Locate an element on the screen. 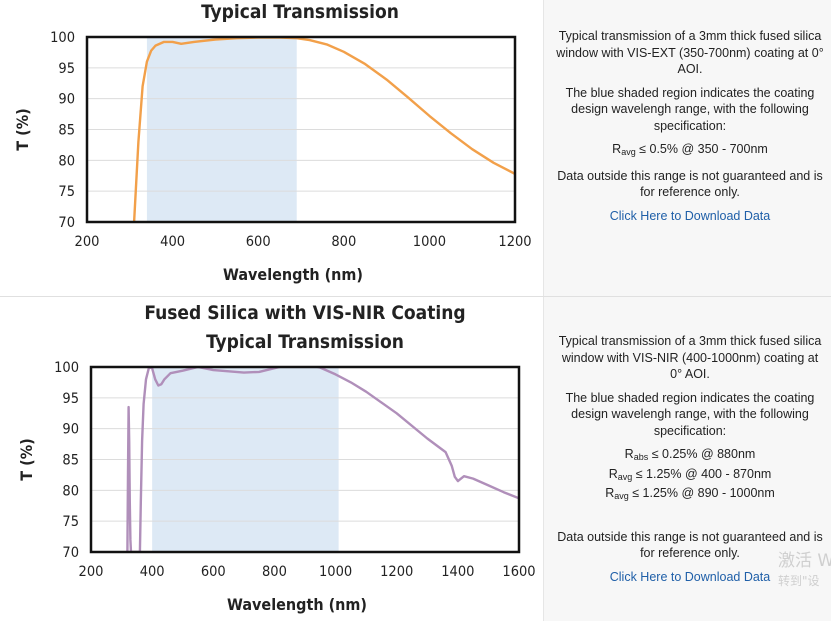  spec-line: Ravg ≤ 1.25% @ 400 - 870nm is located at coordinates (690, 474).